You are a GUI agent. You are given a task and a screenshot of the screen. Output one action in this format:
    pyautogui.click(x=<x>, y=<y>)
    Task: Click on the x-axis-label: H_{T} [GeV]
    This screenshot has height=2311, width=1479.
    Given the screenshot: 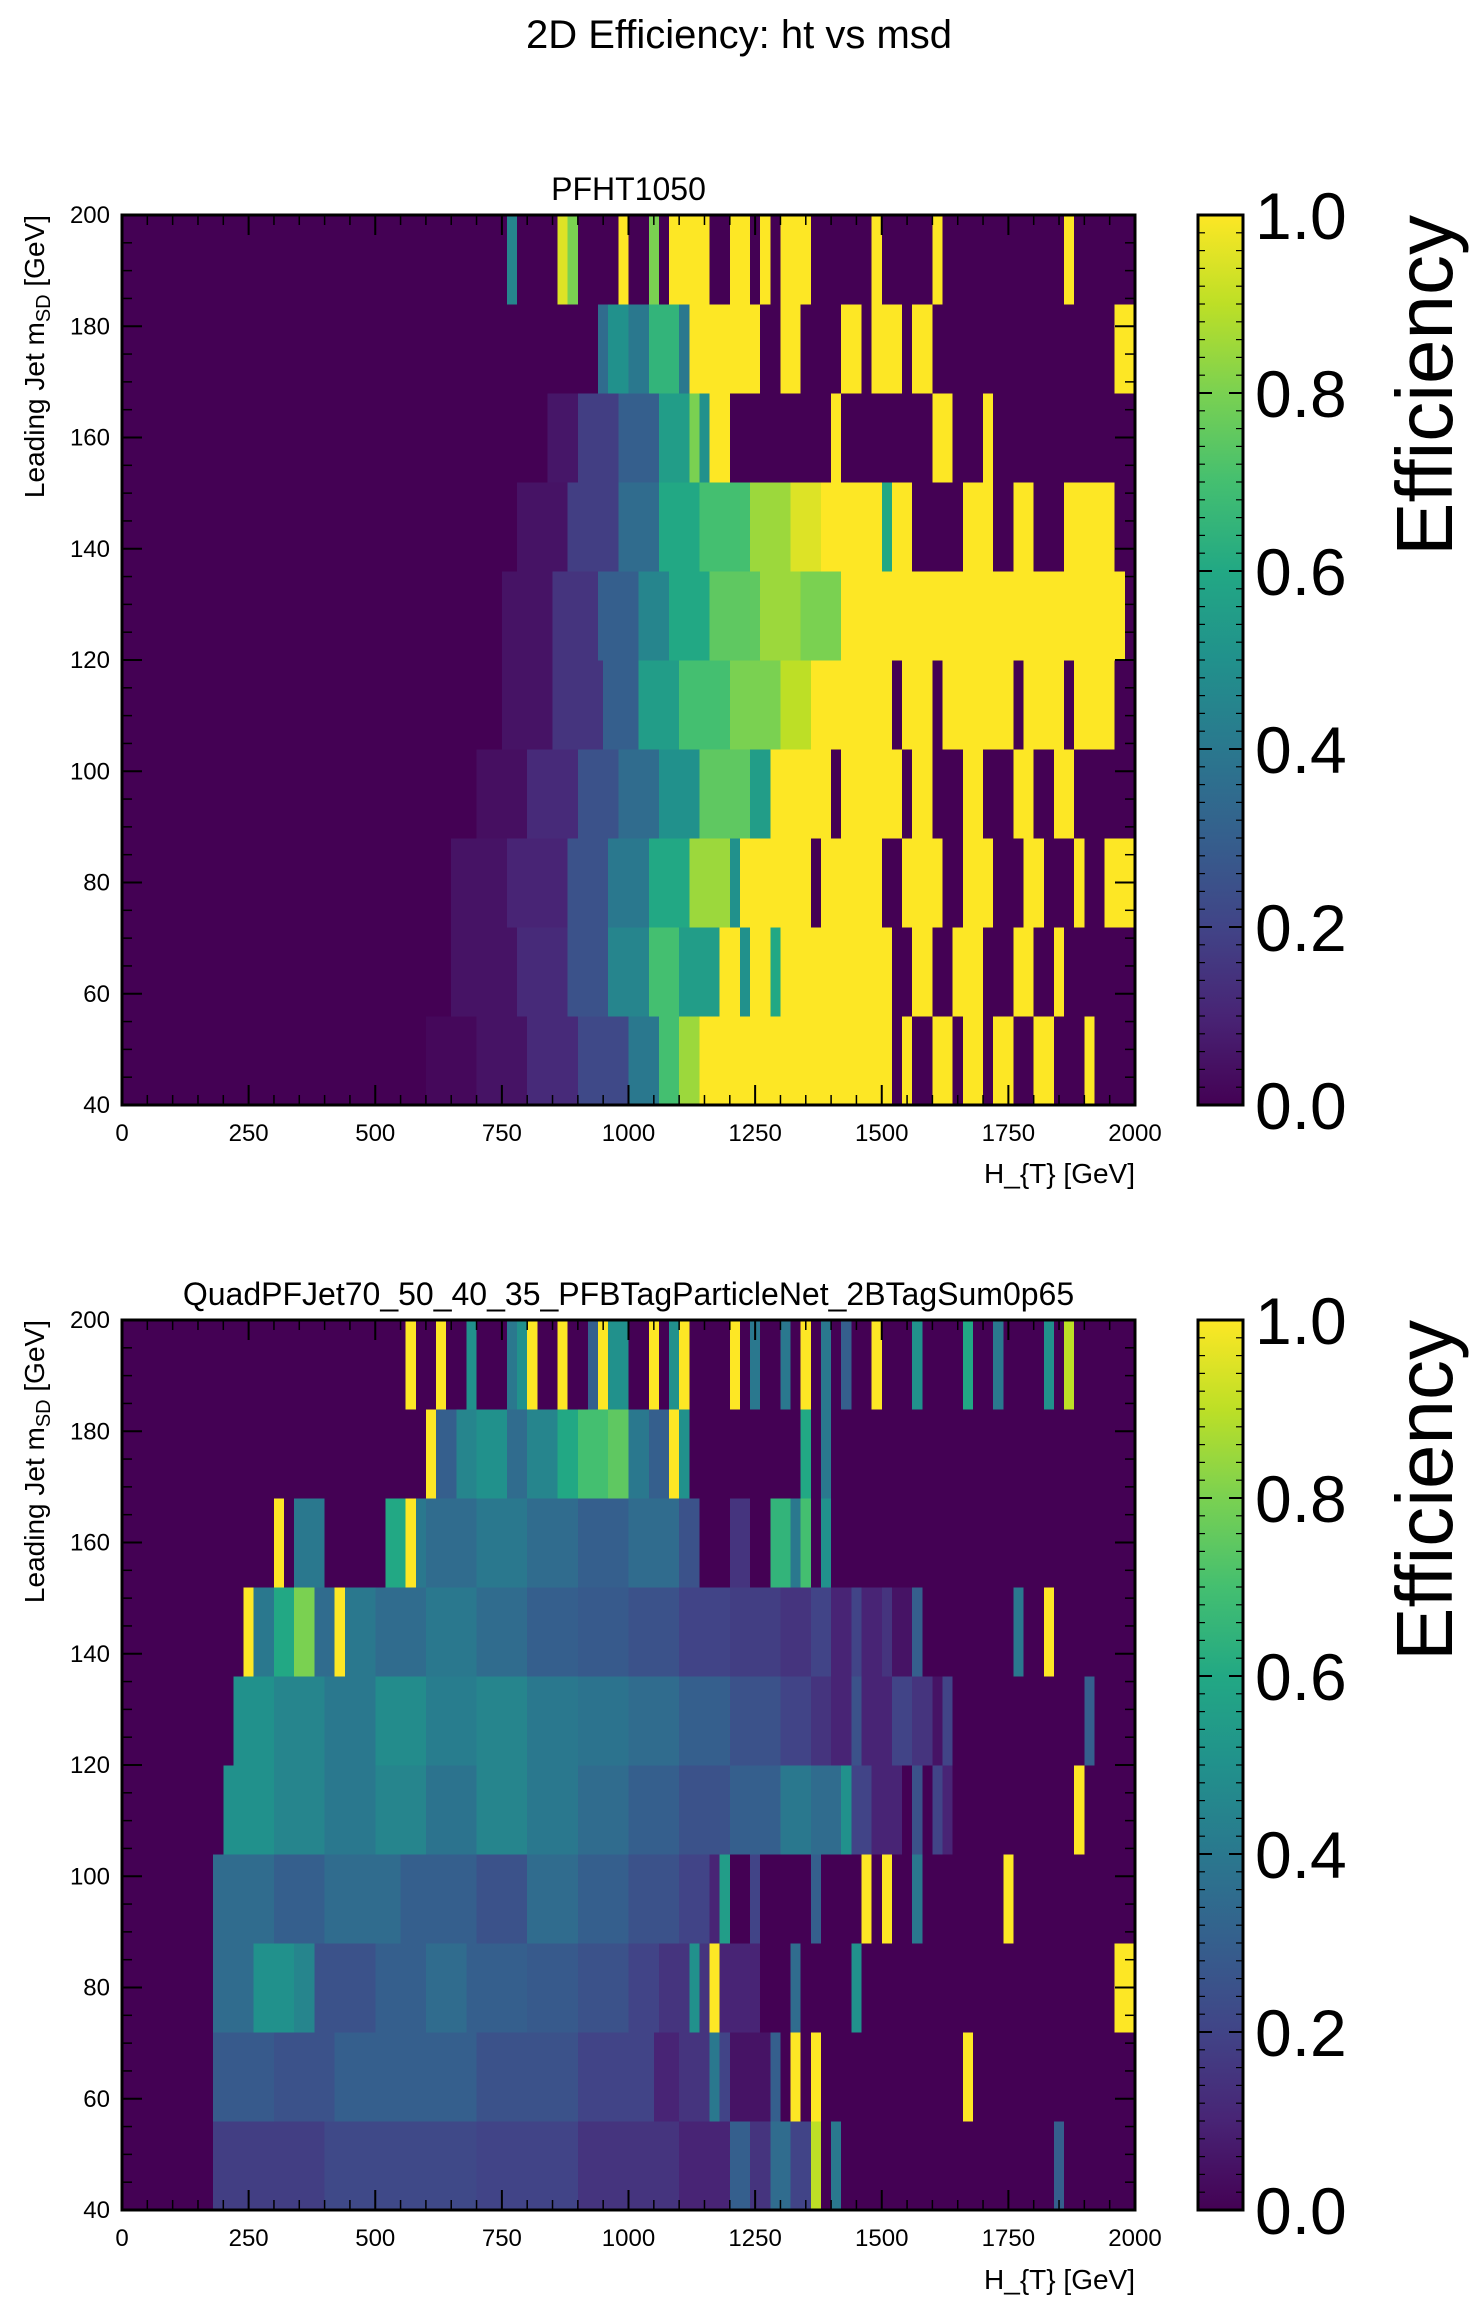 What is the action you would take?
    pyautogui.click(x=1059, y=2279)
    